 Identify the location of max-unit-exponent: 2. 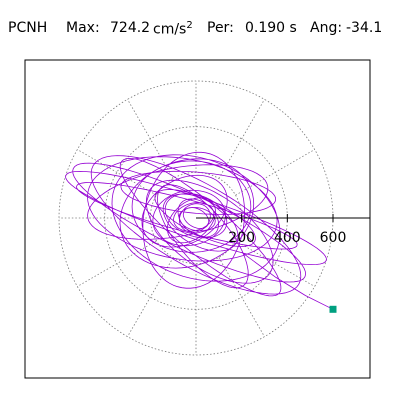
(189, 25).